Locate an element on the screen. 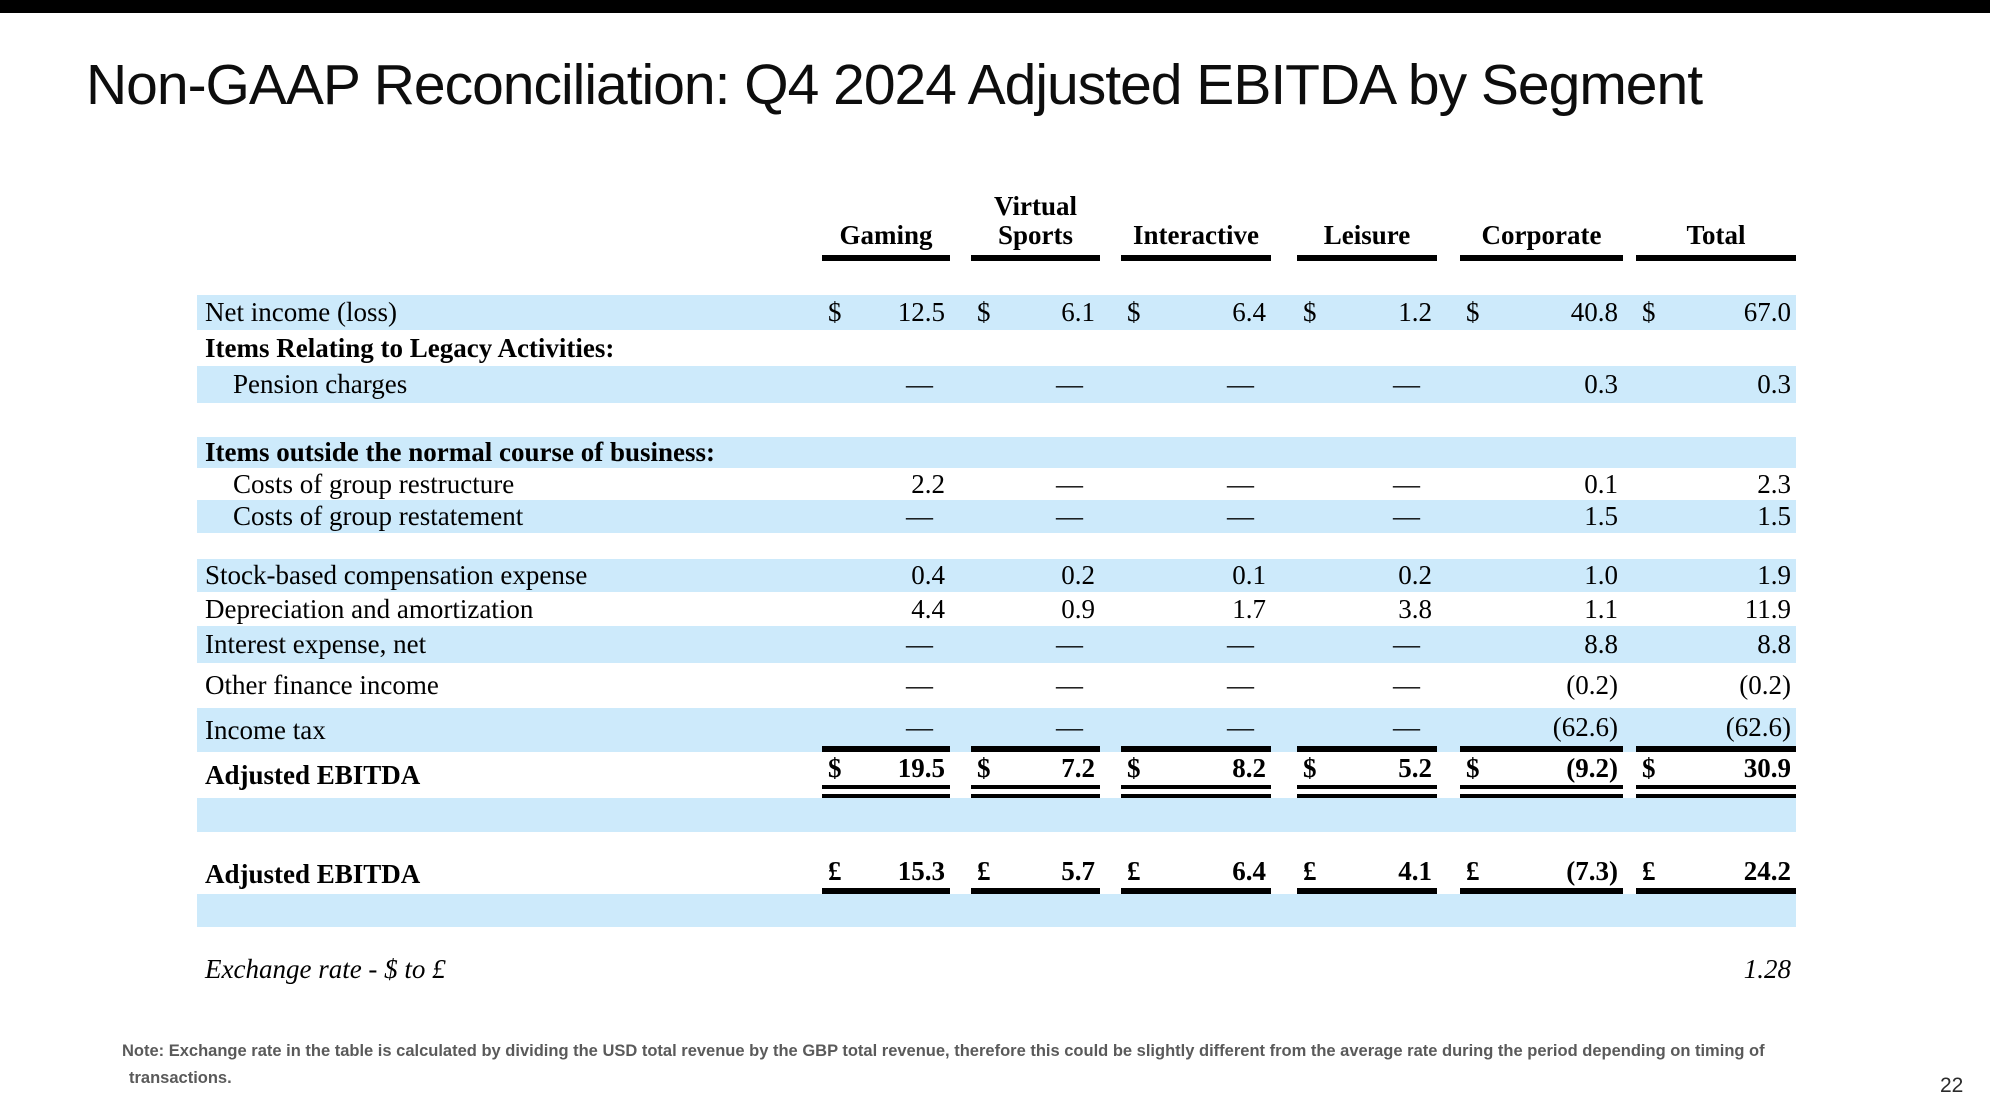 This screenshot has width=1990, height=1120. cell-value: 1.28 is located at coordinates (1767, 968).